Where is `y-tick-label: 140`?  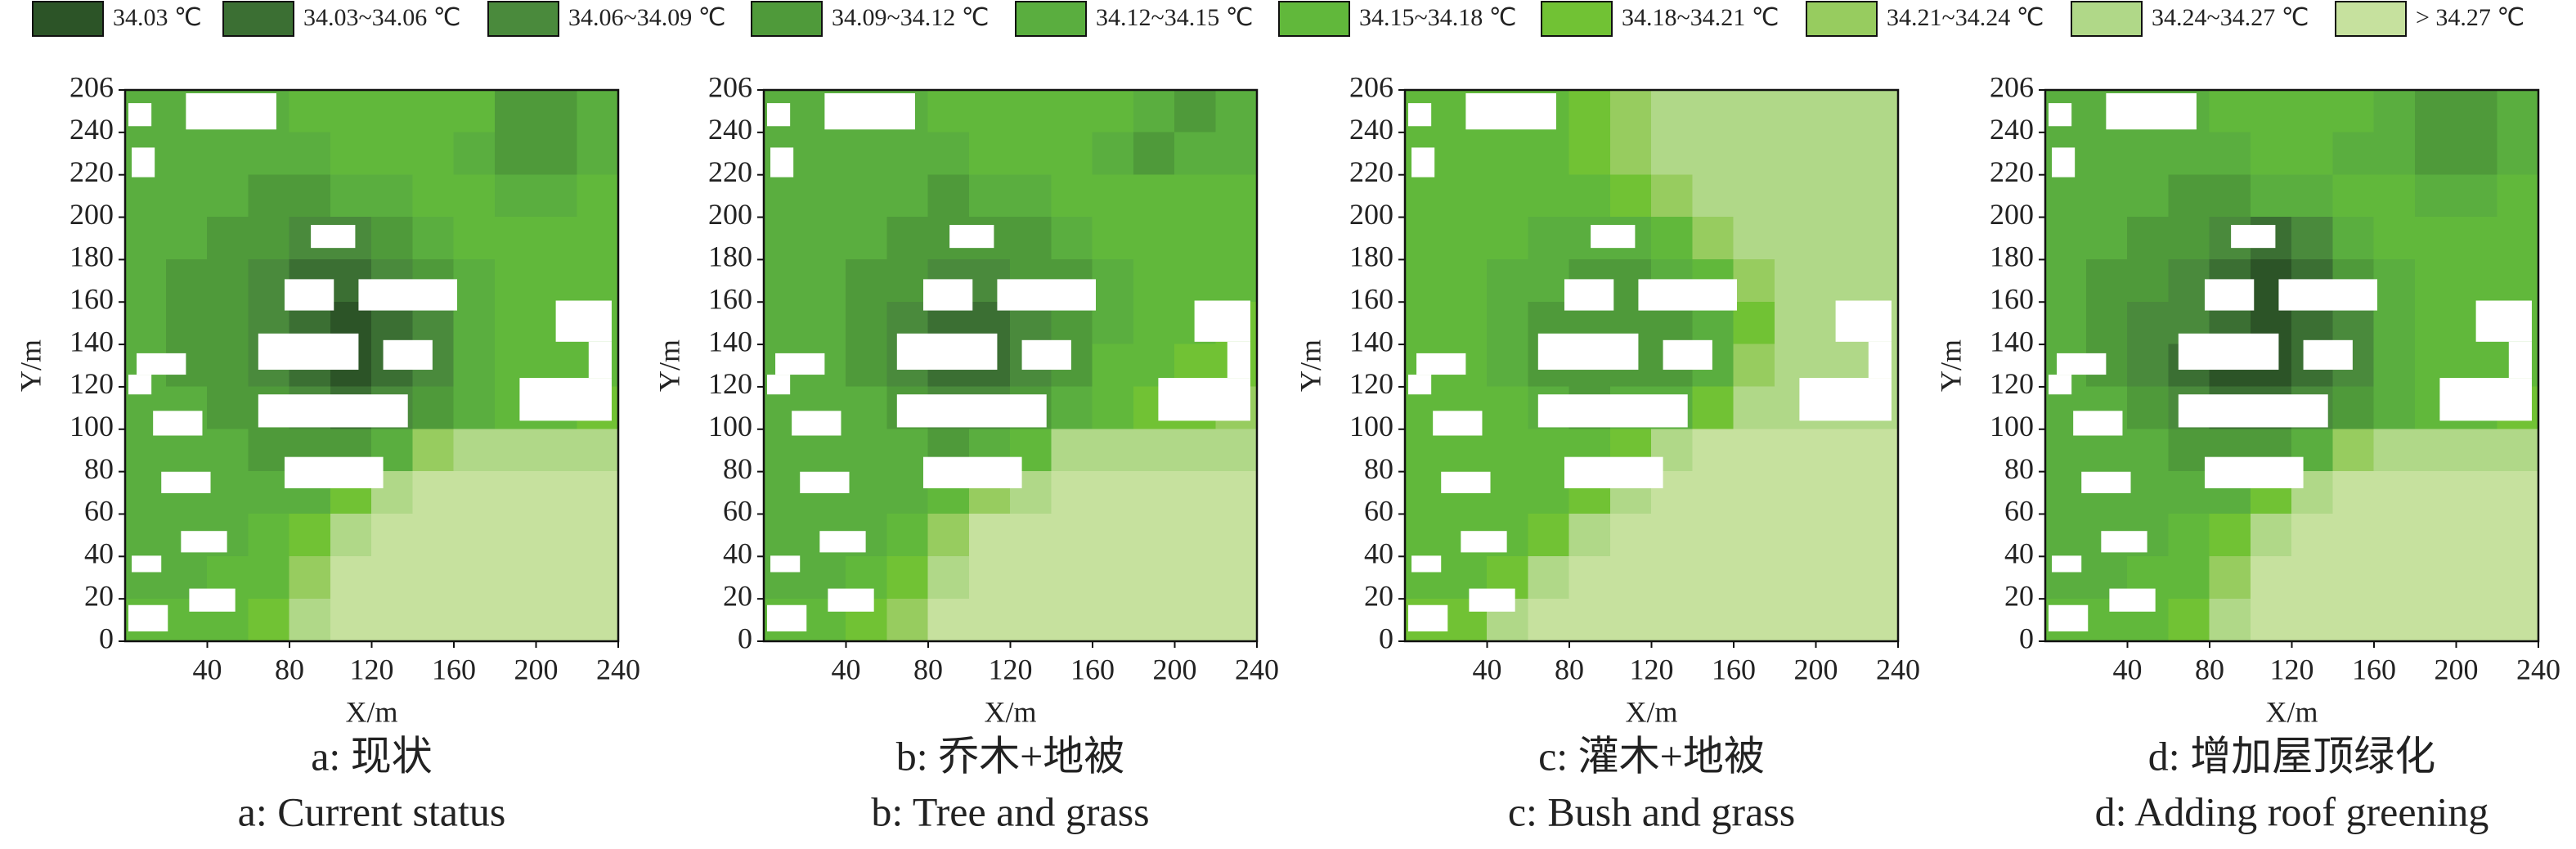
y-tick-label: 140 is located at coordinates (730, 341).